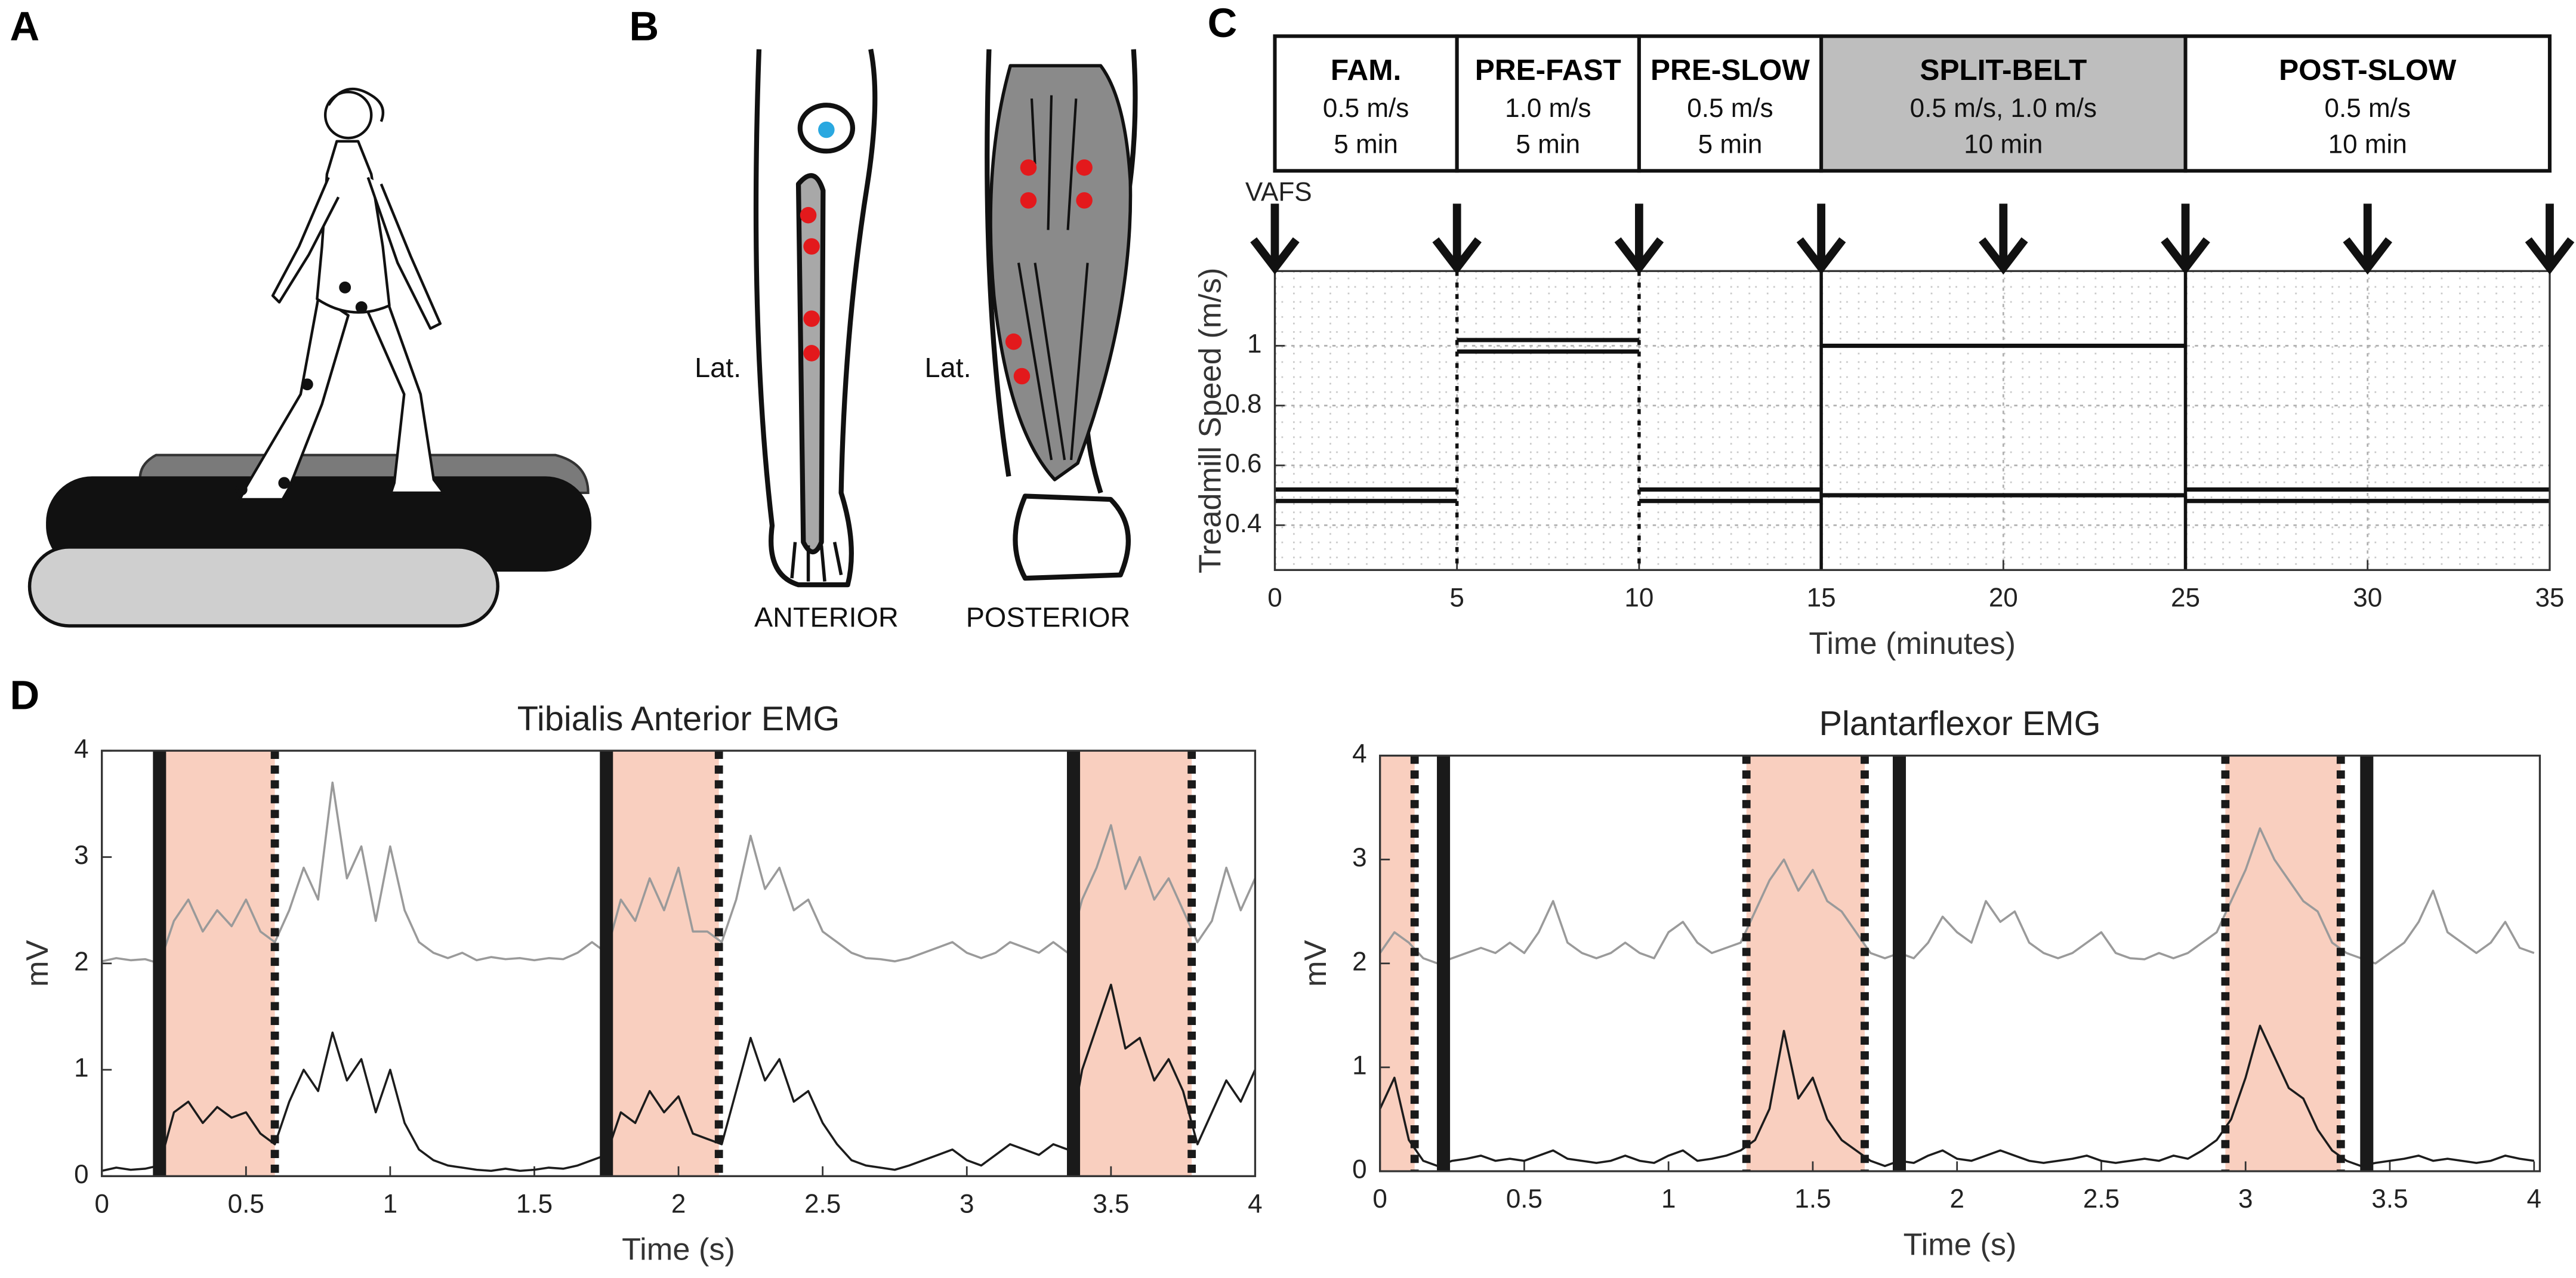 The image size is (2576, 1278). Describe the element at coordinates (678, 719) in the screenshot. I see `chart-title: Tibialis Anterior EMG` at that location.